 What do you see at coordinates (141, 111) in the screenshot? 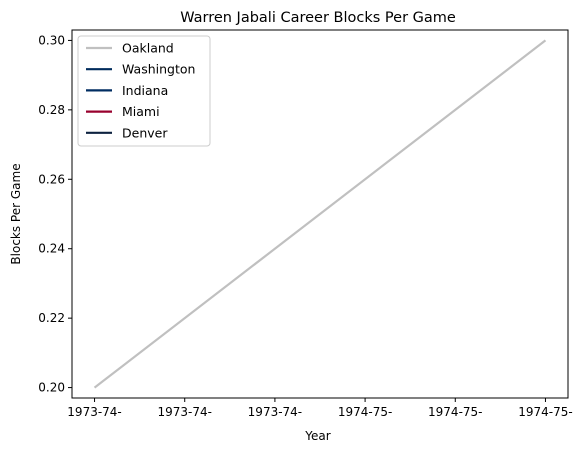
I see `legend-label: Miami` at bounding box center [141, 111].